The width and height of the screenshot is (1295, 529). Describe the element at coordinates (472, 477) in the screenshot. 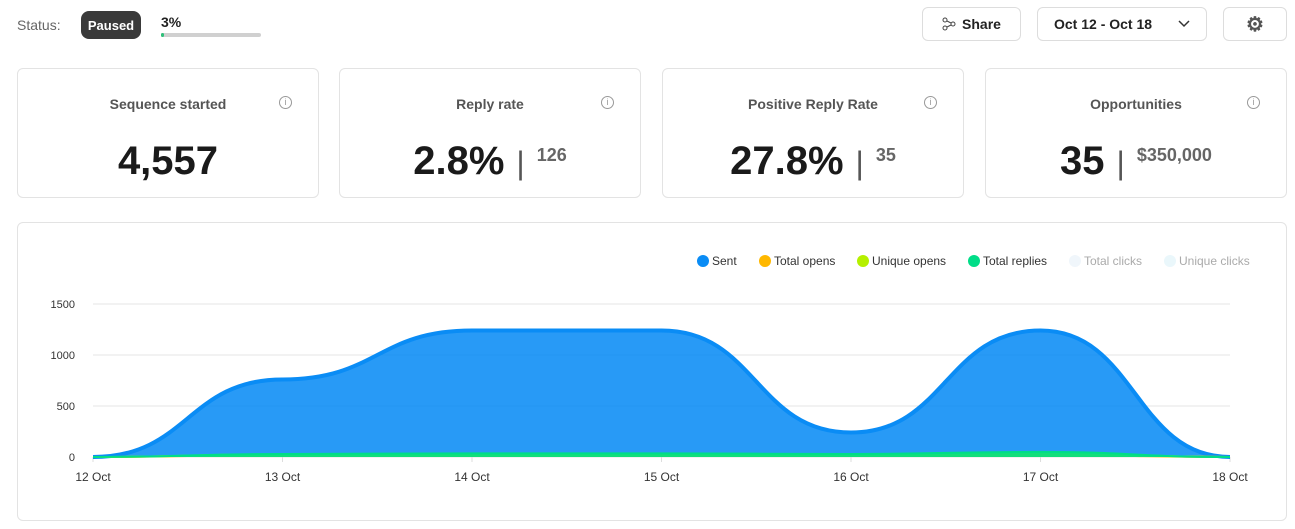

I see `x-tick-label: 14 Oct` at that location.